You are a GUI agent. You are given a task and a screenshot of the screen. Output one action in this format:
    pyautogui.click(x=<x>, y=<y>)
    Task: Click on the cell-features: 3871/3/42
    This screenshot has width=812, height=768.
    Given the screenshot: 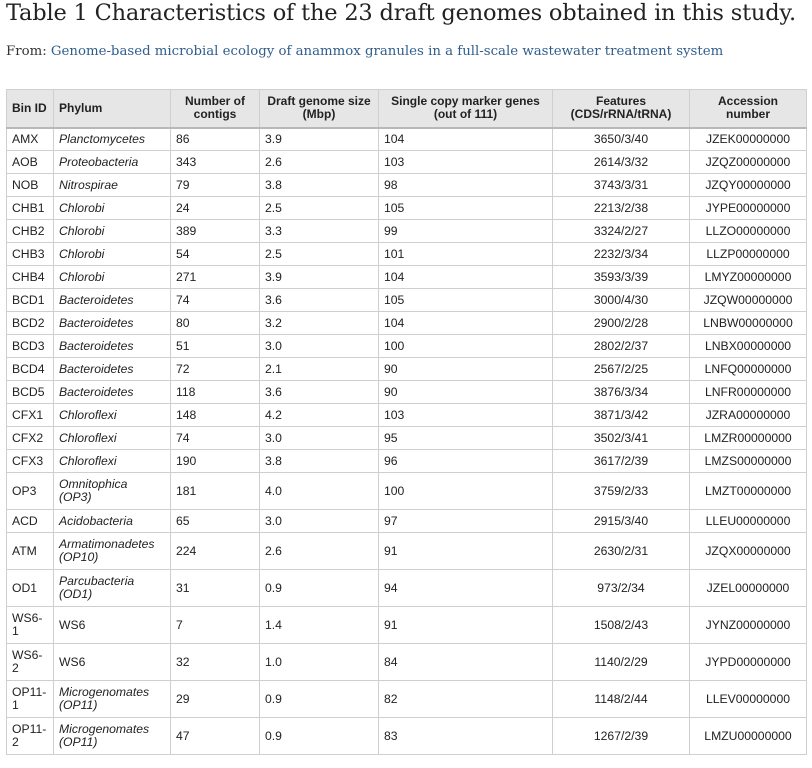 What is the action you would take?
    pyautogui.click(x=621, y=415)
    